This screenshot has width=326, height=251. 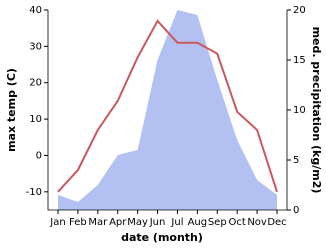 What do you see at coordinates (11, 110) in the screenshot?
I see `y-axis-title: max temp (C)` at bounding box center [11, 110].